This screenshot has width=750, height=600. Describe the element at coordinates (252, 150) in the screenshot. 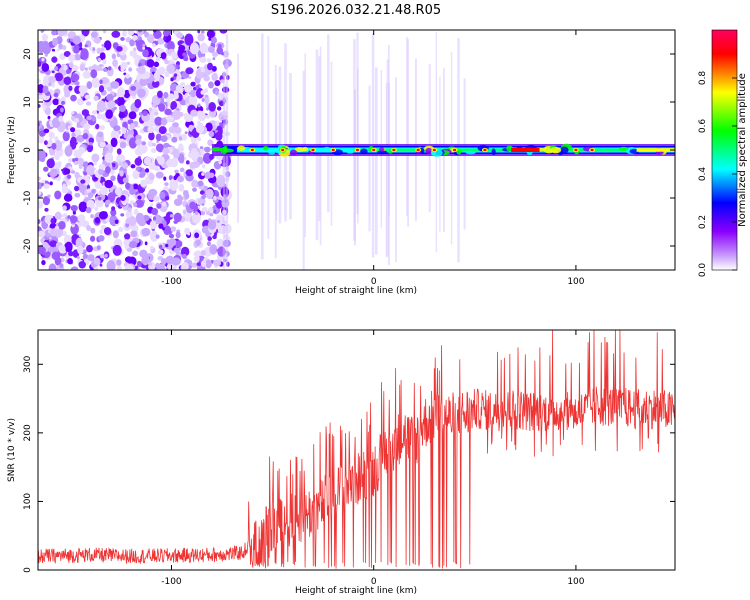

I see `signal-hotspot` at that location.